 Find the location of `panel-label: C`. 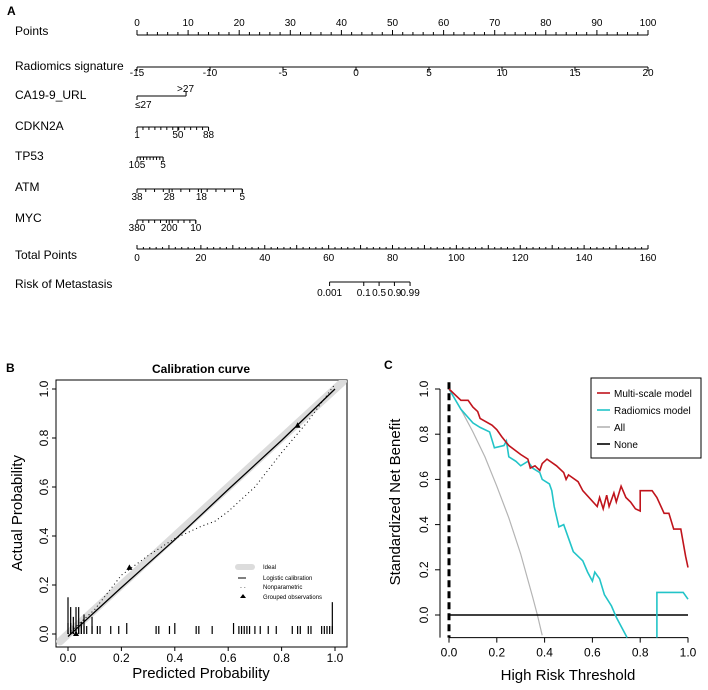

panel-label: C is located at coordinates (388, 365).